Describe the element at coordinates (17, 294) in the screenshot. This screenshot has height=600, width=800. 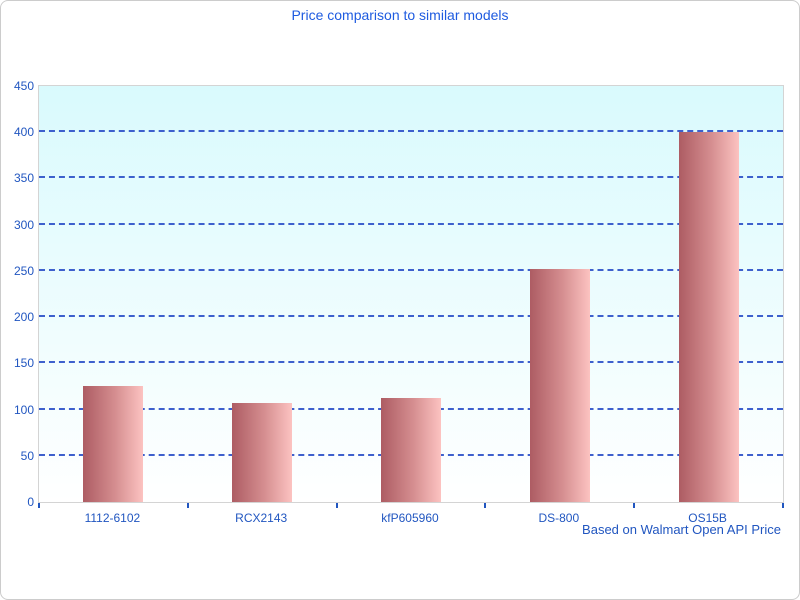
I see `y-axis: 0 50 100 150 200 250 300 350 400 450` at that location.